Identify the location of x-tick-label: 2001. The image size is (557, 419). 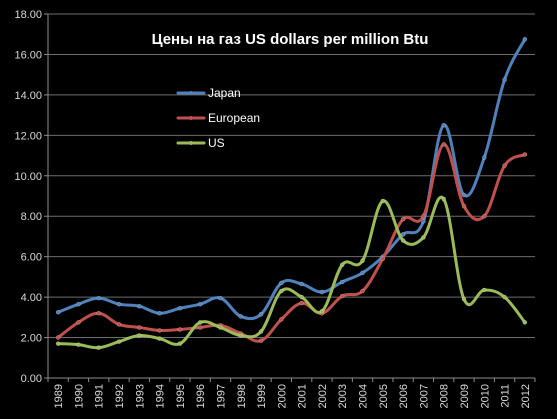
(303, 396).